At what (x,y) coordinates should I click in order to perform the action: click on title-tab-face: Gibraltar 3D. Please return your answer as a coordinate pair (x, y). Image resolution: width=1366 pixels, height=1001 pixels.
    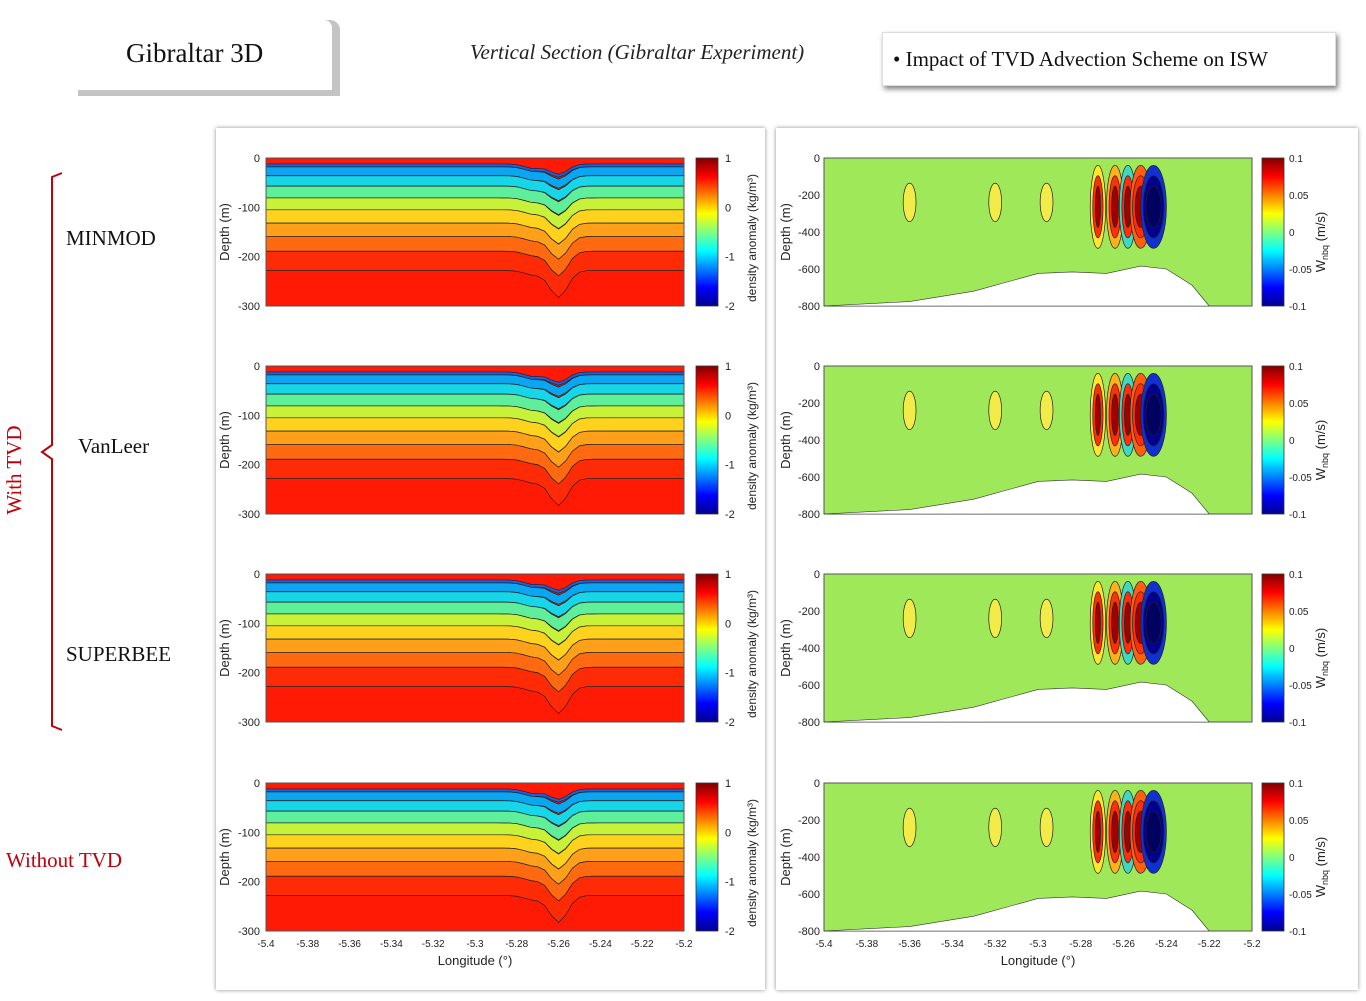
    Looking at the image, I should click on (205, 55).